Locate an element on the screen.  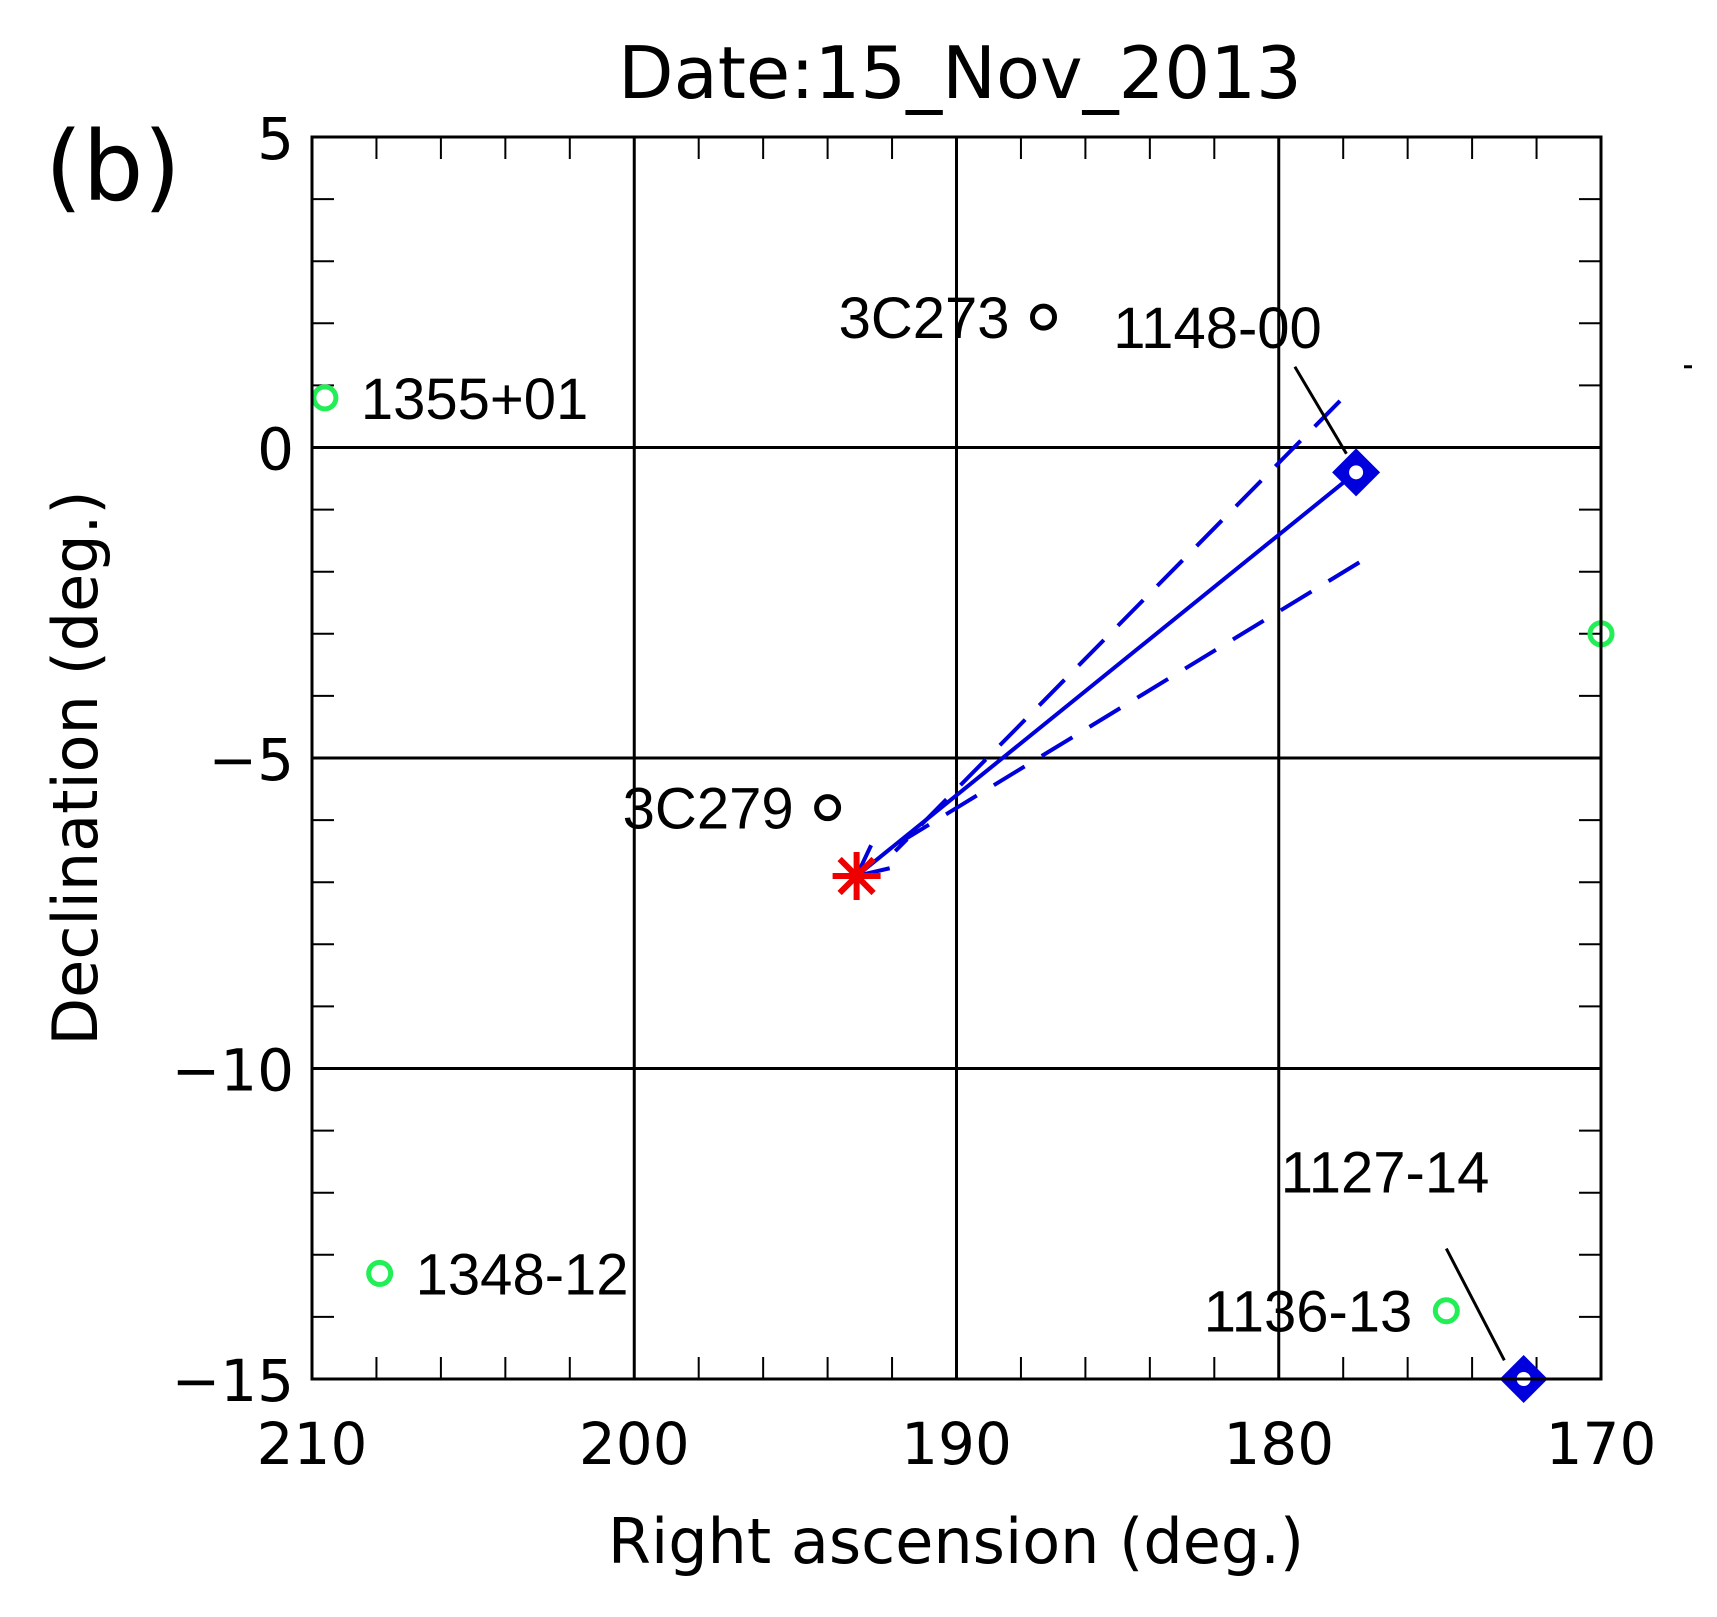
x-tick-label: 170 is located at coordinates (1601, 1444).